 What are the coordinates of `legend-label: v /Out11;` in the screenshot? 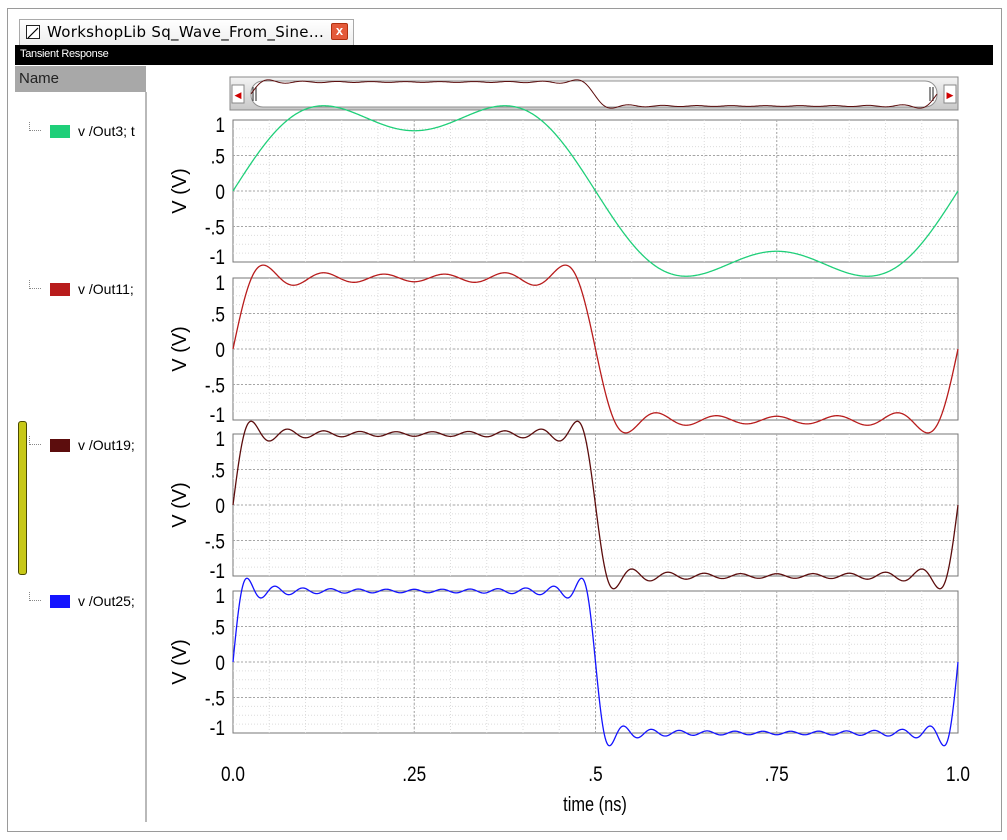 It's located at (106, 289).